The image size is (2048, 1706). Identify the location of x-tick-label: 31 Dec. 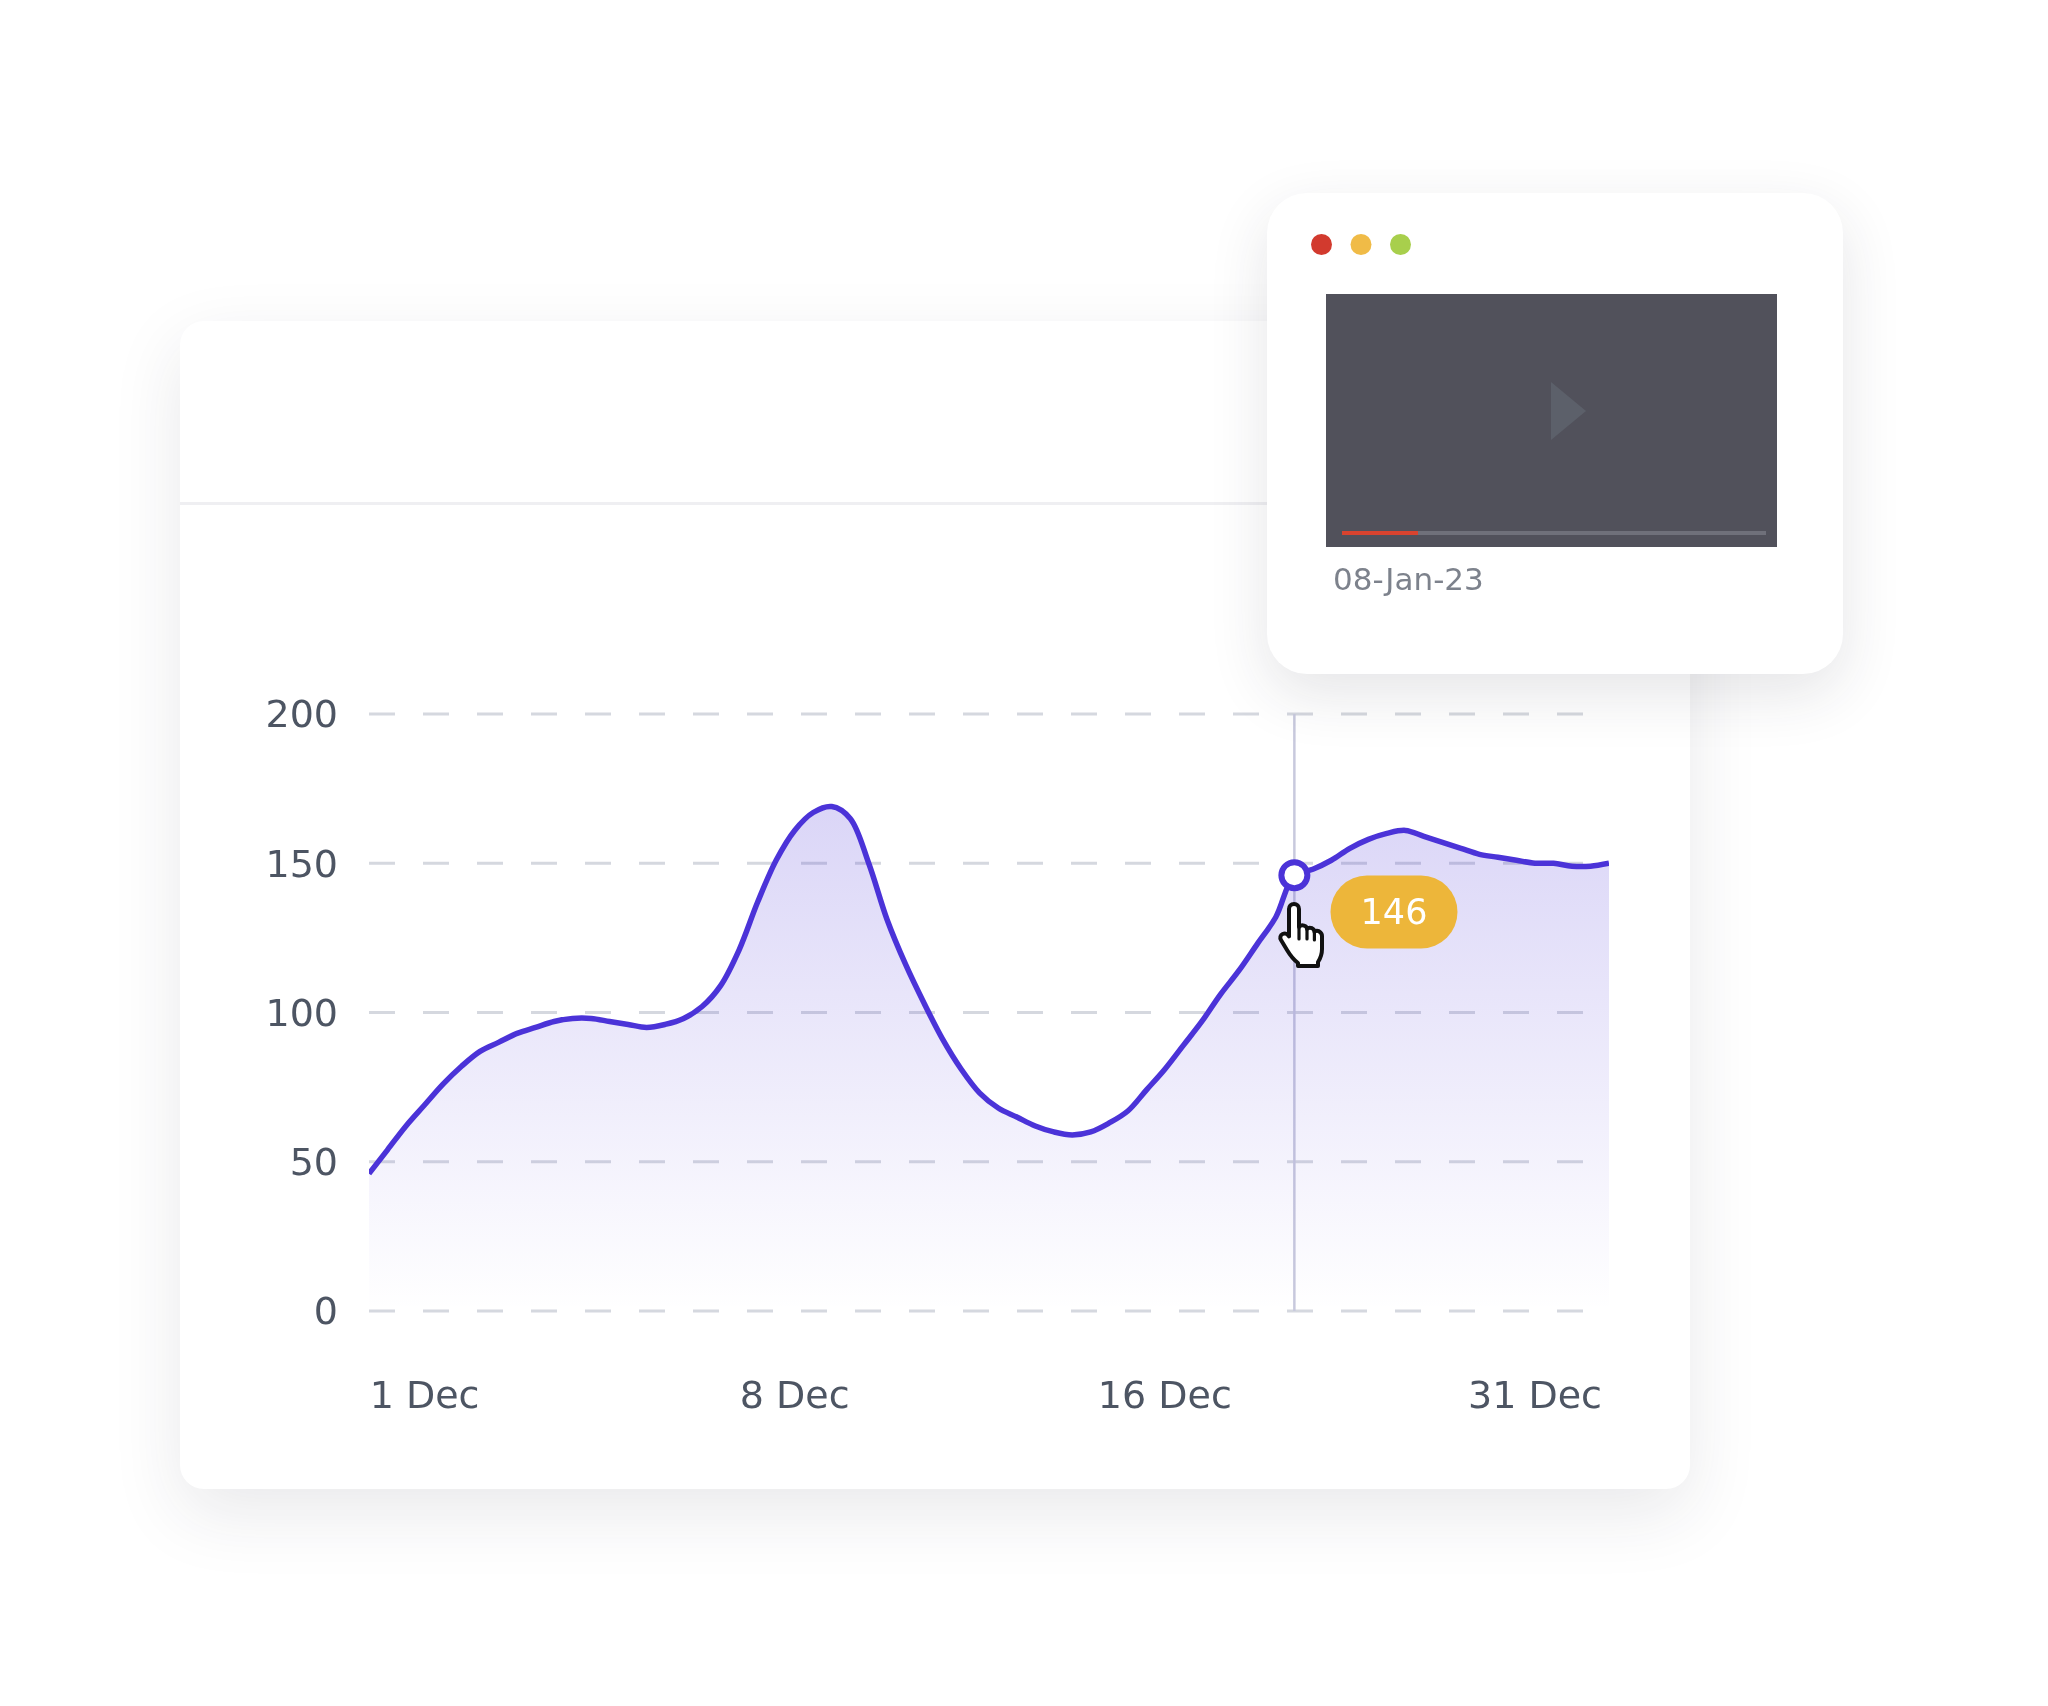
(1534, 1395).